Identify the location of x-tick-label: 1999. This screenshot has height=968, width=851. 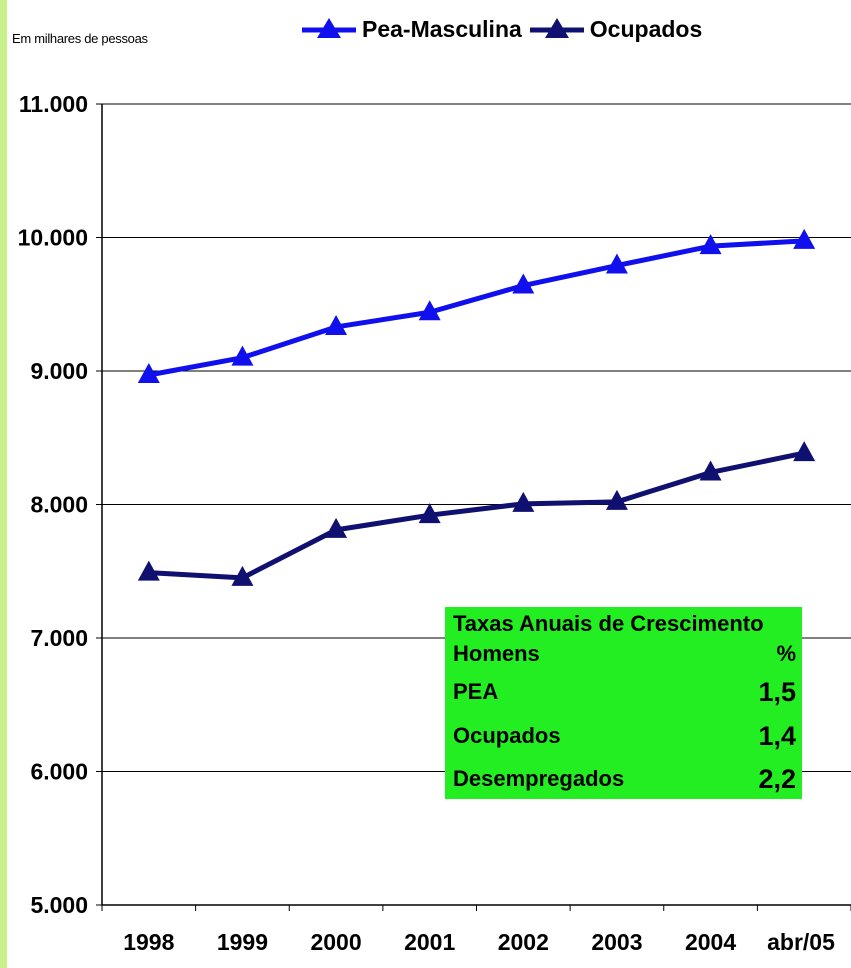
(242, 942).